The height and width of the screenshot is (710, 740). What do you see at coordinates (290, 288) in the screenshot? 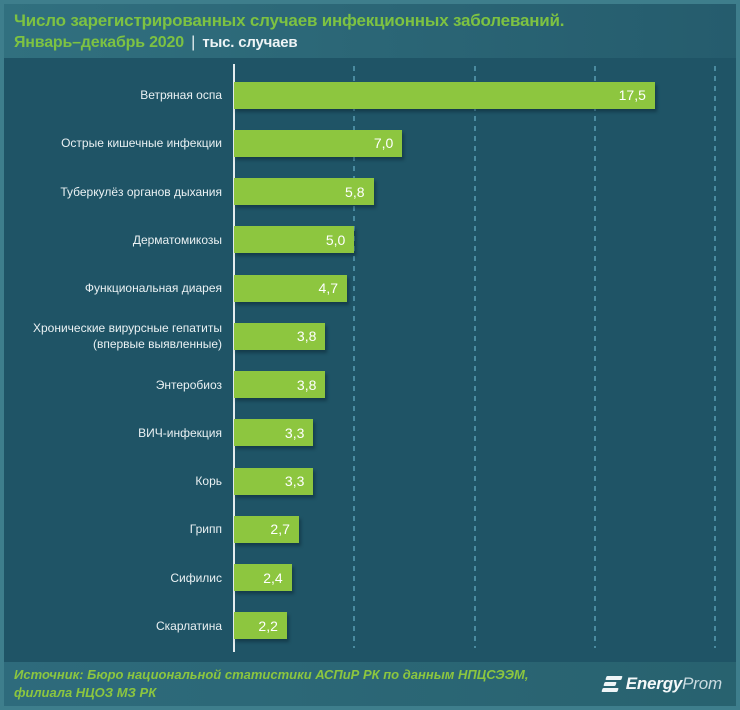
I see `bar: 4,7` at bounding box center [290, 288].